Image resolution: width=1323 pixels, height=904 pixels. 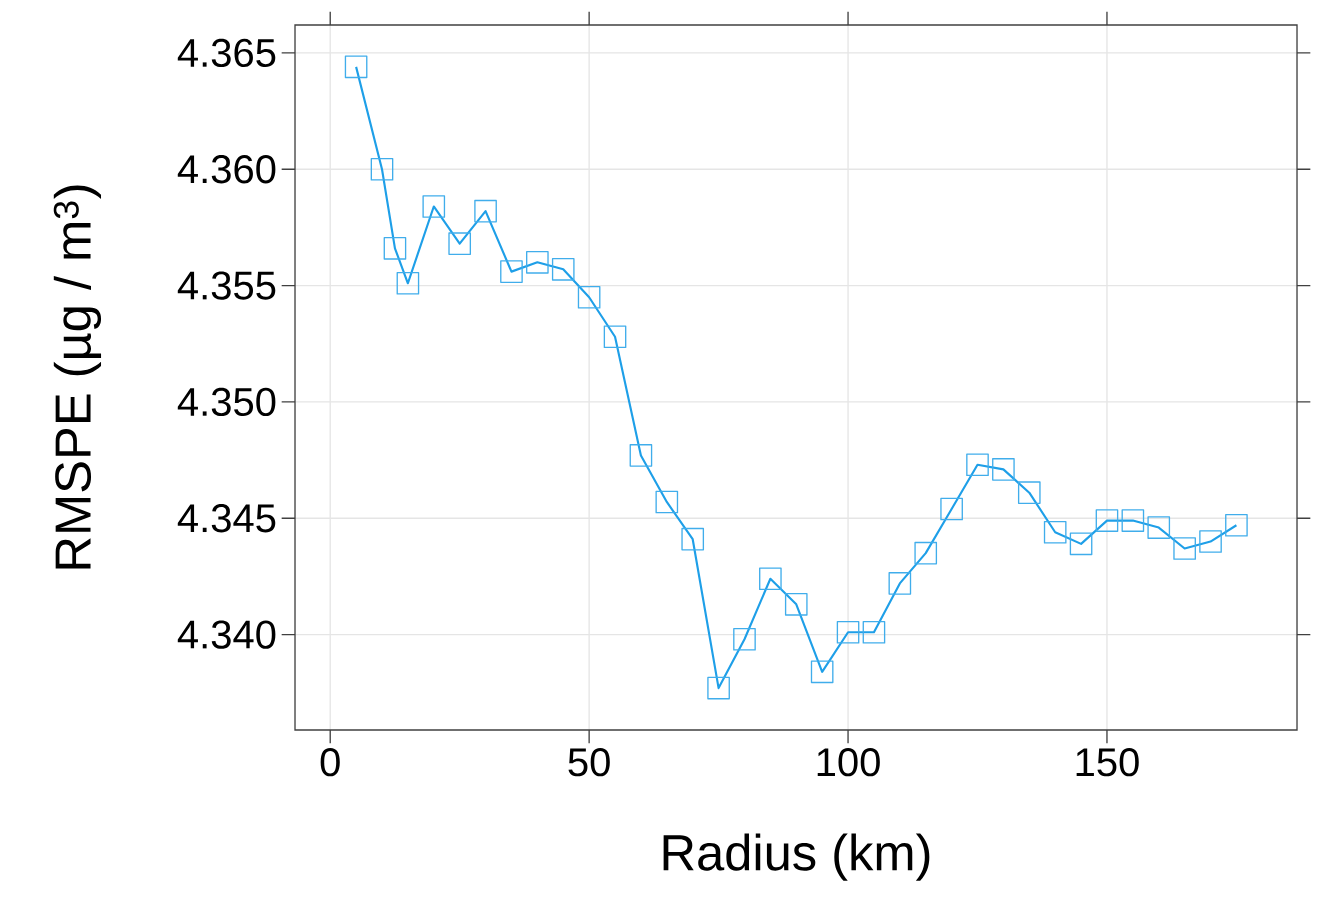 I want to click on x-axis-title: Radius (km), so click(x=796, y=857).